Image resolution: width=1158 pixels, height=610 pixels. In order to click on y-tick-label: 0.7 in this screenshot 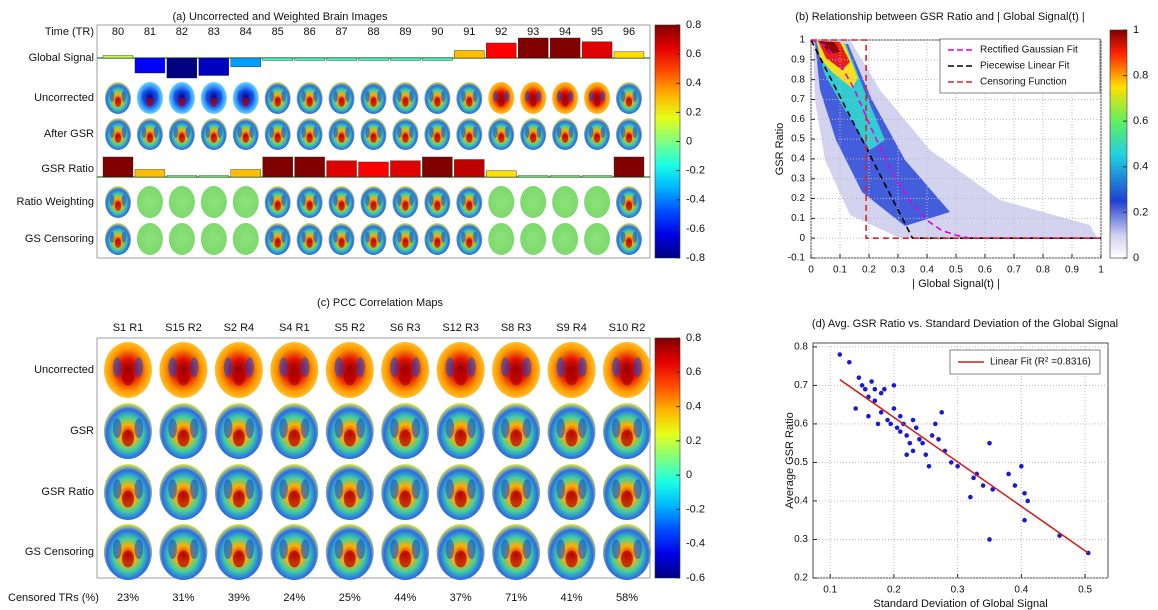, I will do `click(801, 385)`.